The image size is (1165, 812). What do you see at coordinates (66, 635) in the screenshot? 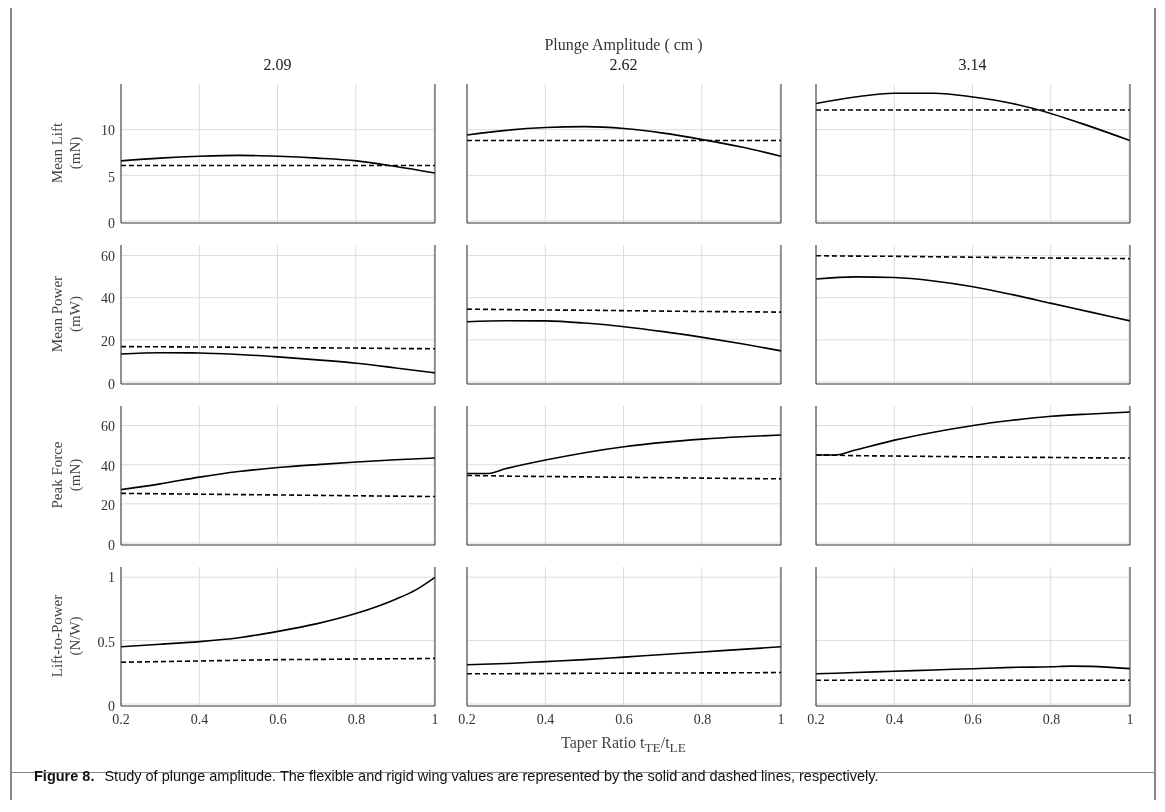
I see `y-axis-title: Lift-to-Power (N/W)` at bounding box center [66, 635].